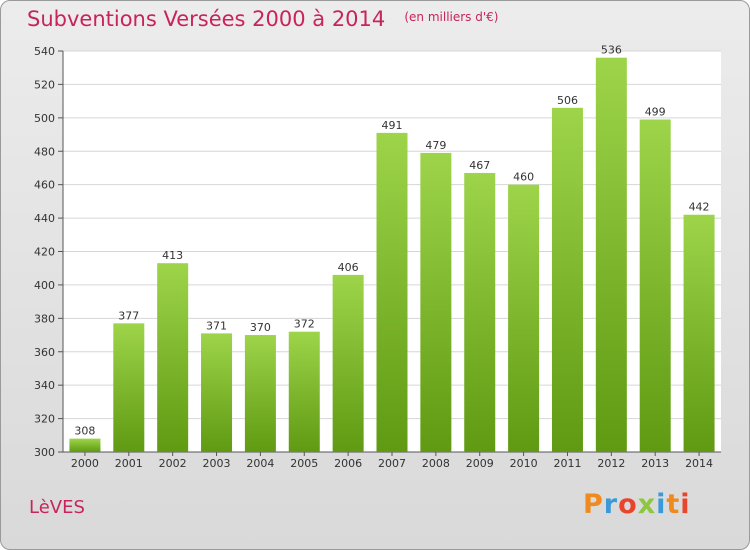 The image size is (750, 550). What do you see at coordinates (206, 19) in the screenshot?
I see `chart-title: Subventions Versées 2000 à 2014` at bounding box center [206, 19].